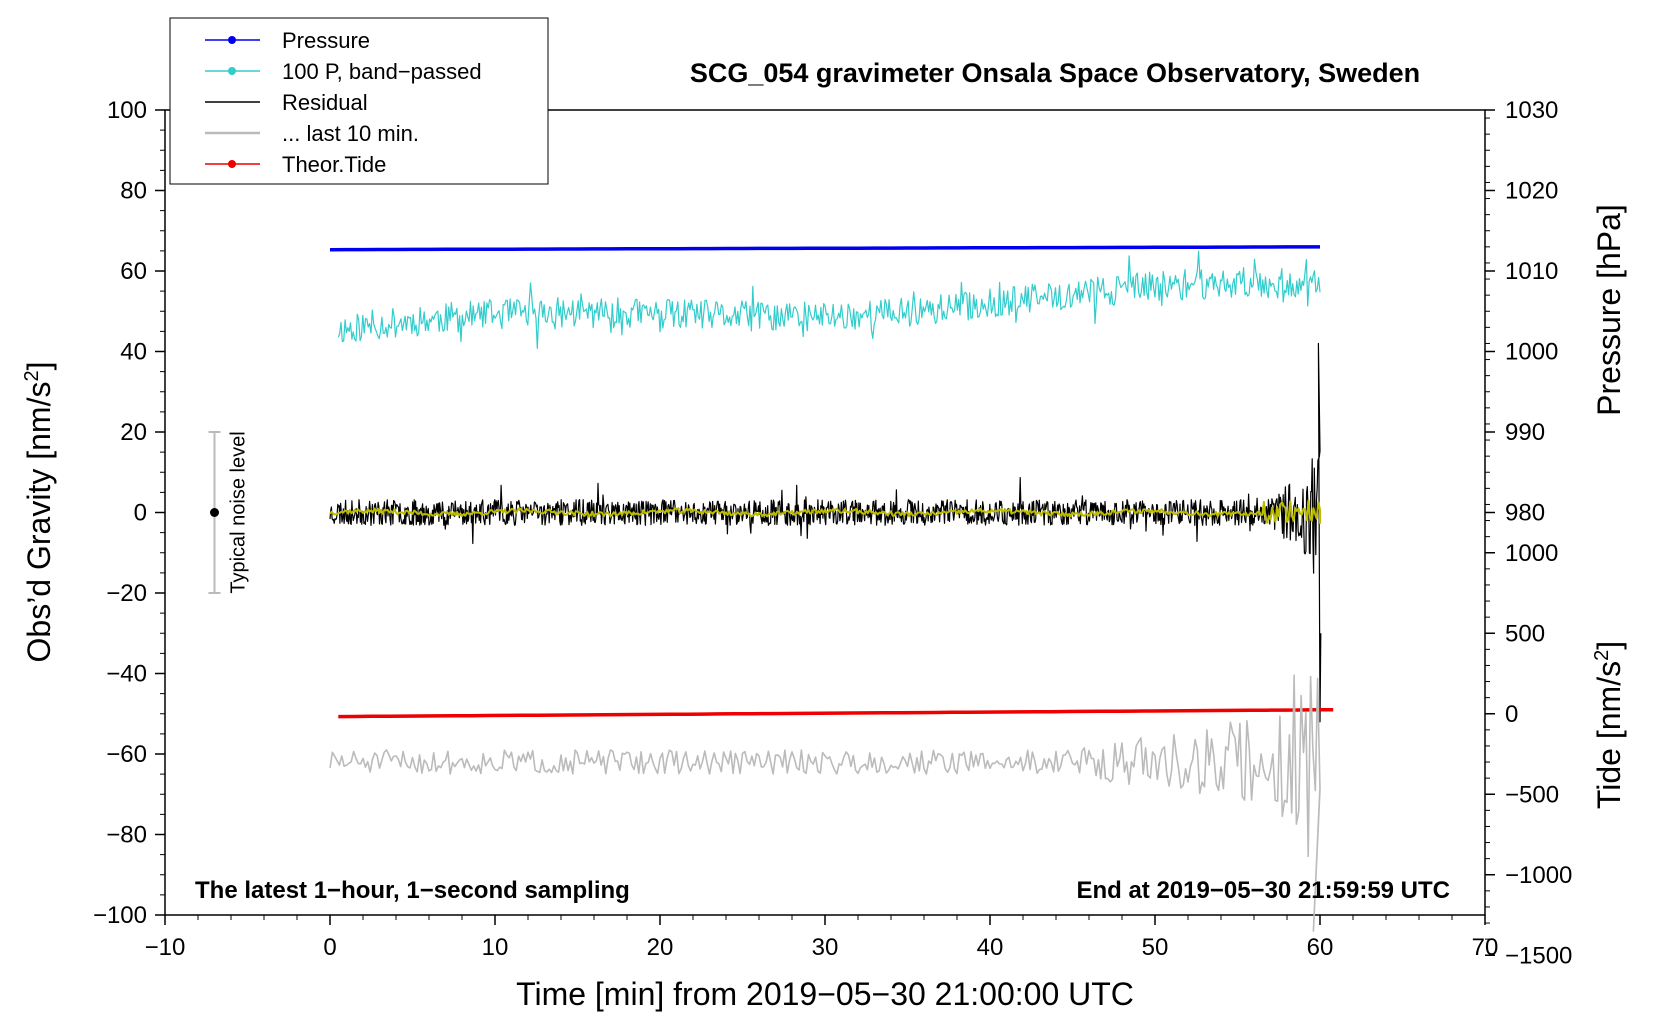  Describe the element at coordinates (326, 40) in the screenshot. I see `legend-label: Pressure` at that location.